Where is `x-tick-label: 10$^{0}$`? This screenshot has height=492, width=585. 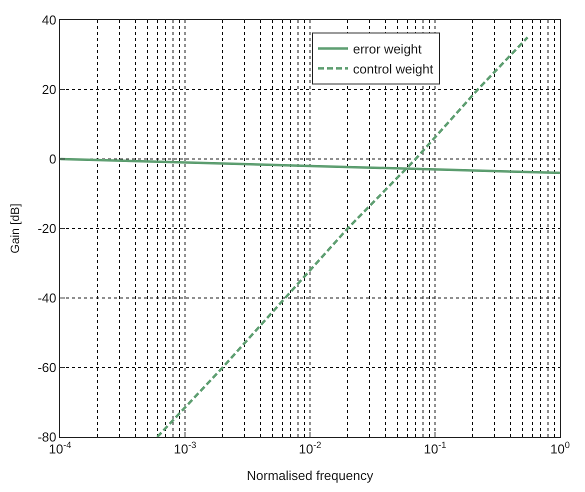
x-tick-label: 10$^{0}$ is located at coordinates (560, 448).